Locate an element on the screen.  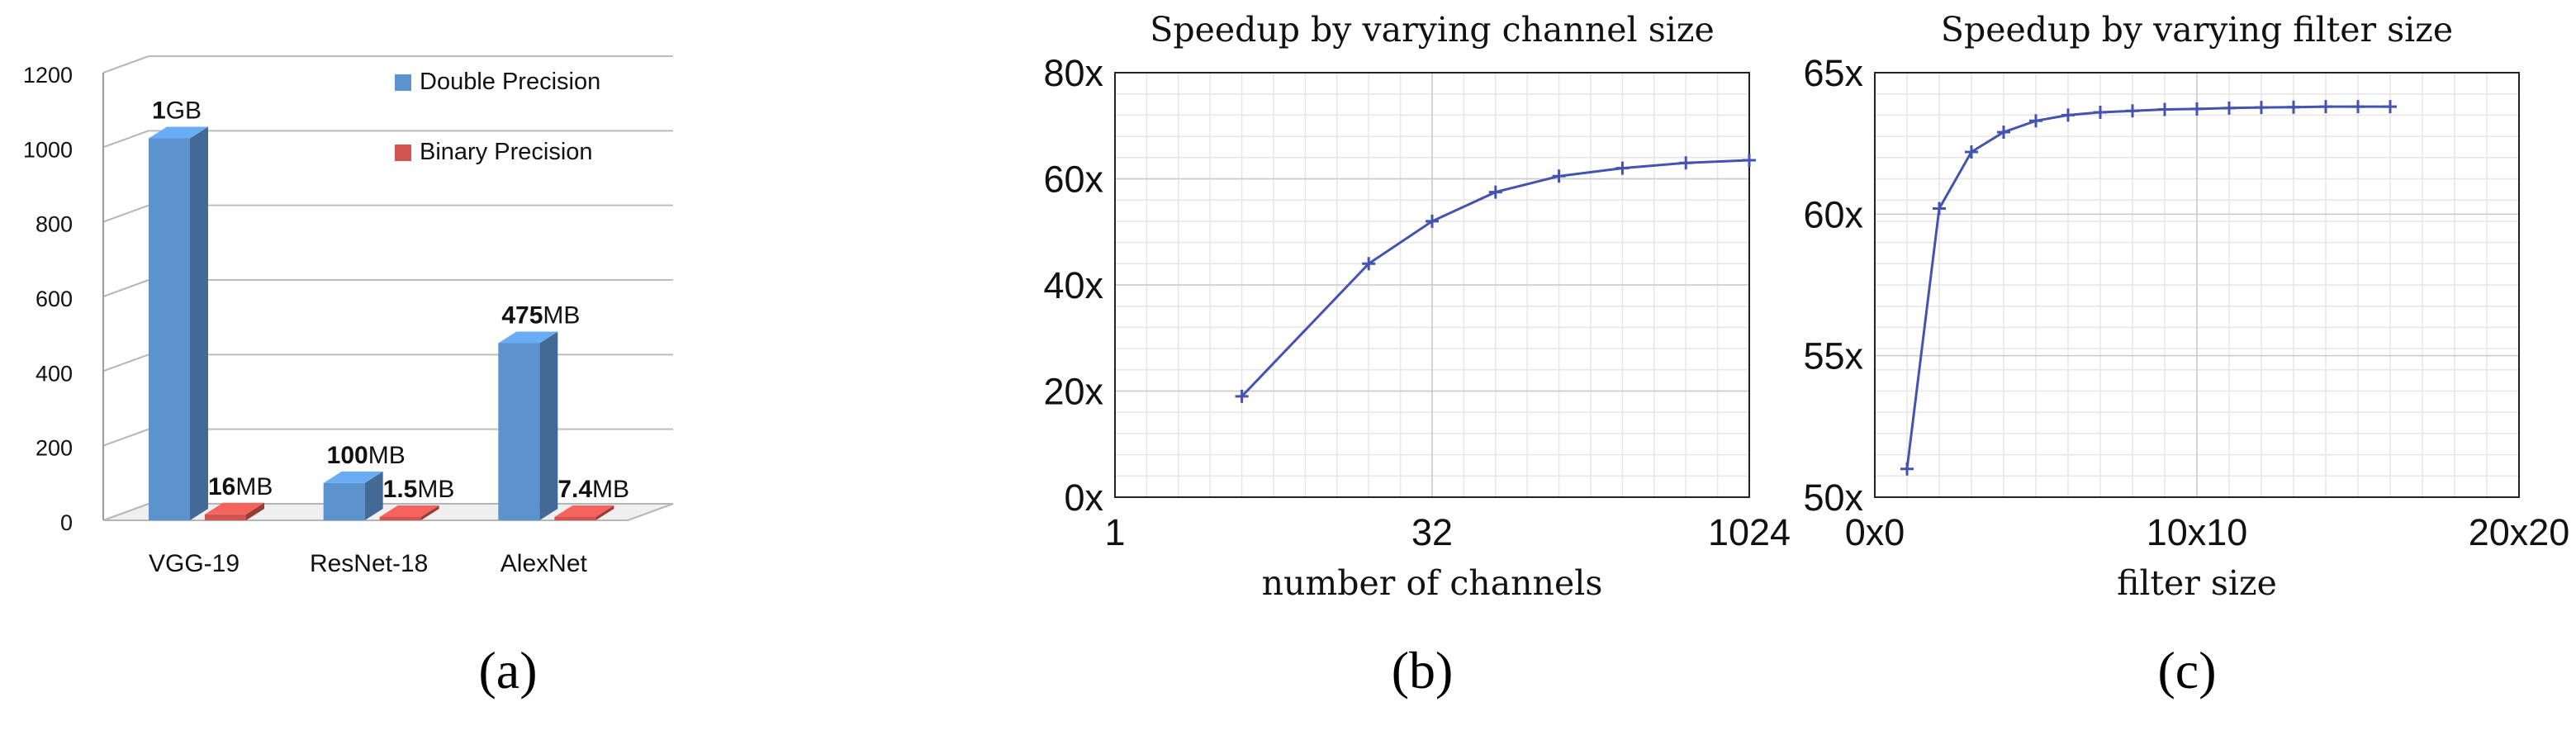
x-category-label: AlexNet is located at coordinates (544, 563).